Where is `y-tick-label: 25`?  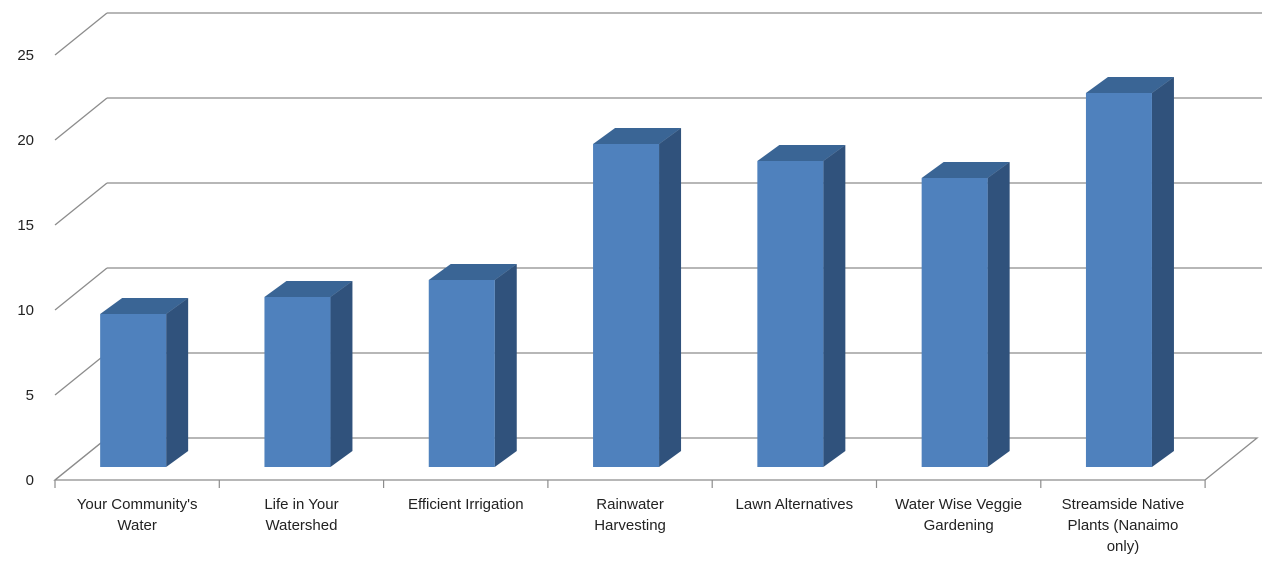 y-tick-label: 25 is located at coordinates (25, 55).